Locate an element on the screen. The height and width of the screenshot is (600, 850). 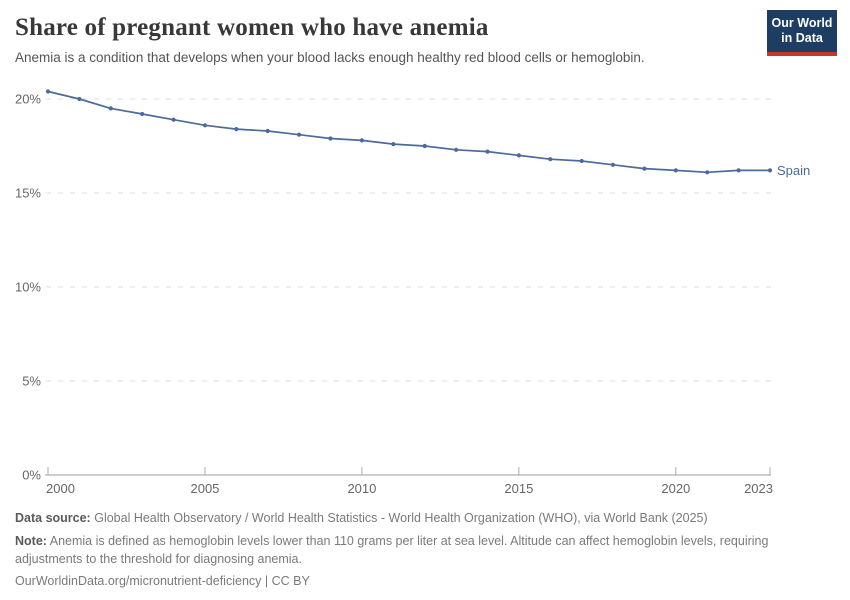
x-tick-label: 2000 is located at coordinates (60, 488).